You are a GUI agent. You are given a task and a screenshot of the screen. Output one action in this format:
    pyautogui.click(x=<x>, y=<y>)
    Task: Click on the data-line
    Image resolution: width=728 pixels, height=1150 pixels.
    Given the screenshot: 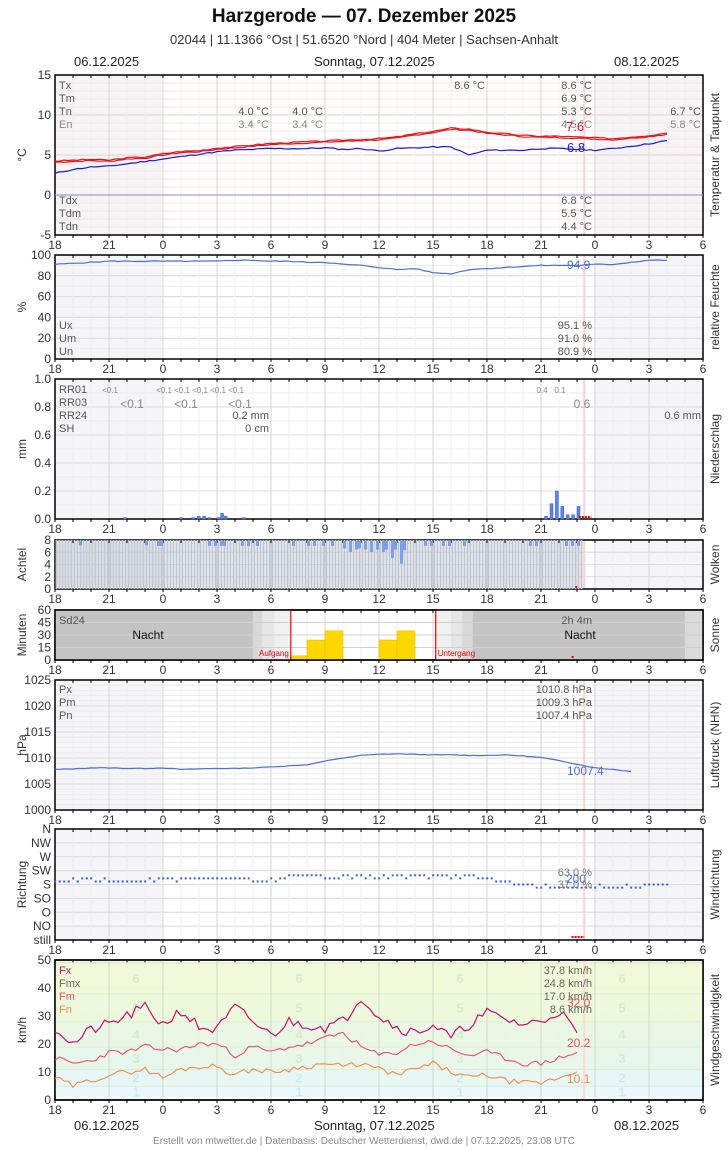 What is the action you would take?
    pyautogui.click(x=316, y=1022)
    